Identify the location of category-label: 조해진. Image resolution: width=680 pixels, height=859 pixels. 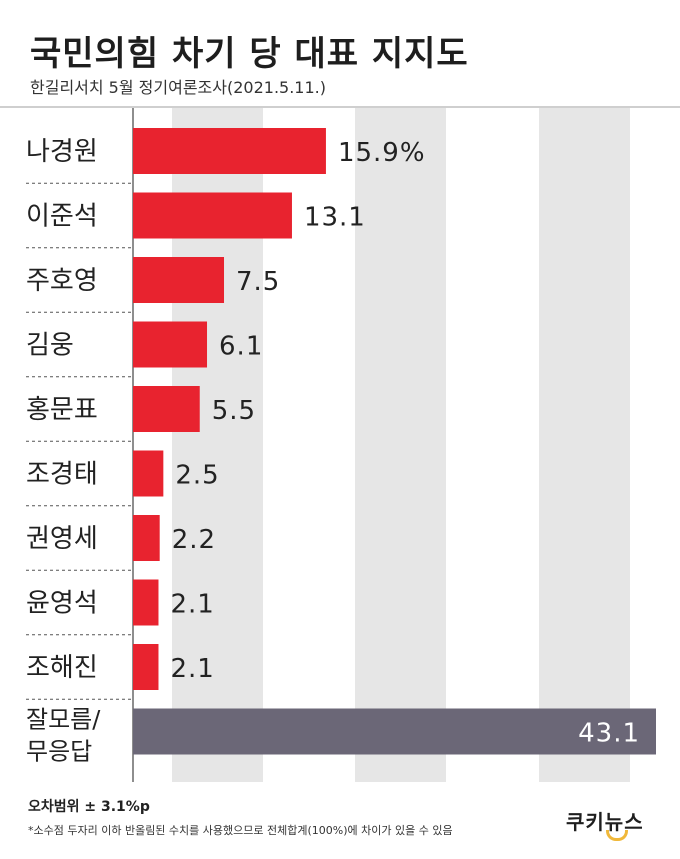
(62, 668).